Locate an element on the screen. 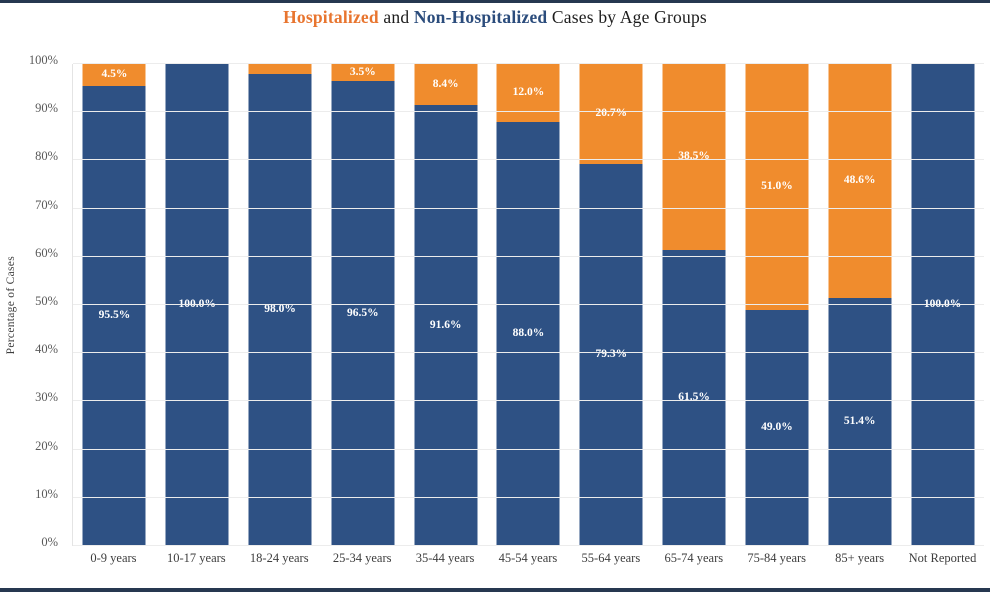 The image size is (990, 592). stacked-bar: 8.4% 91.6% is located at coordinates (446, 305).